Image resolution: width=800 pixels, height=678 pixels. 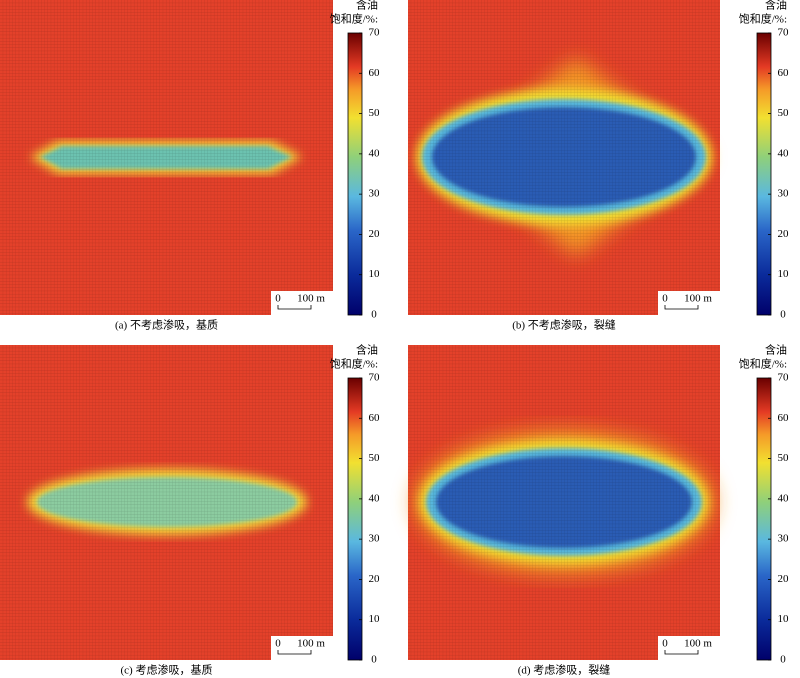 I want to click on caption: (a) 不考虑渗吸，基质, so click(x=166, y=325).